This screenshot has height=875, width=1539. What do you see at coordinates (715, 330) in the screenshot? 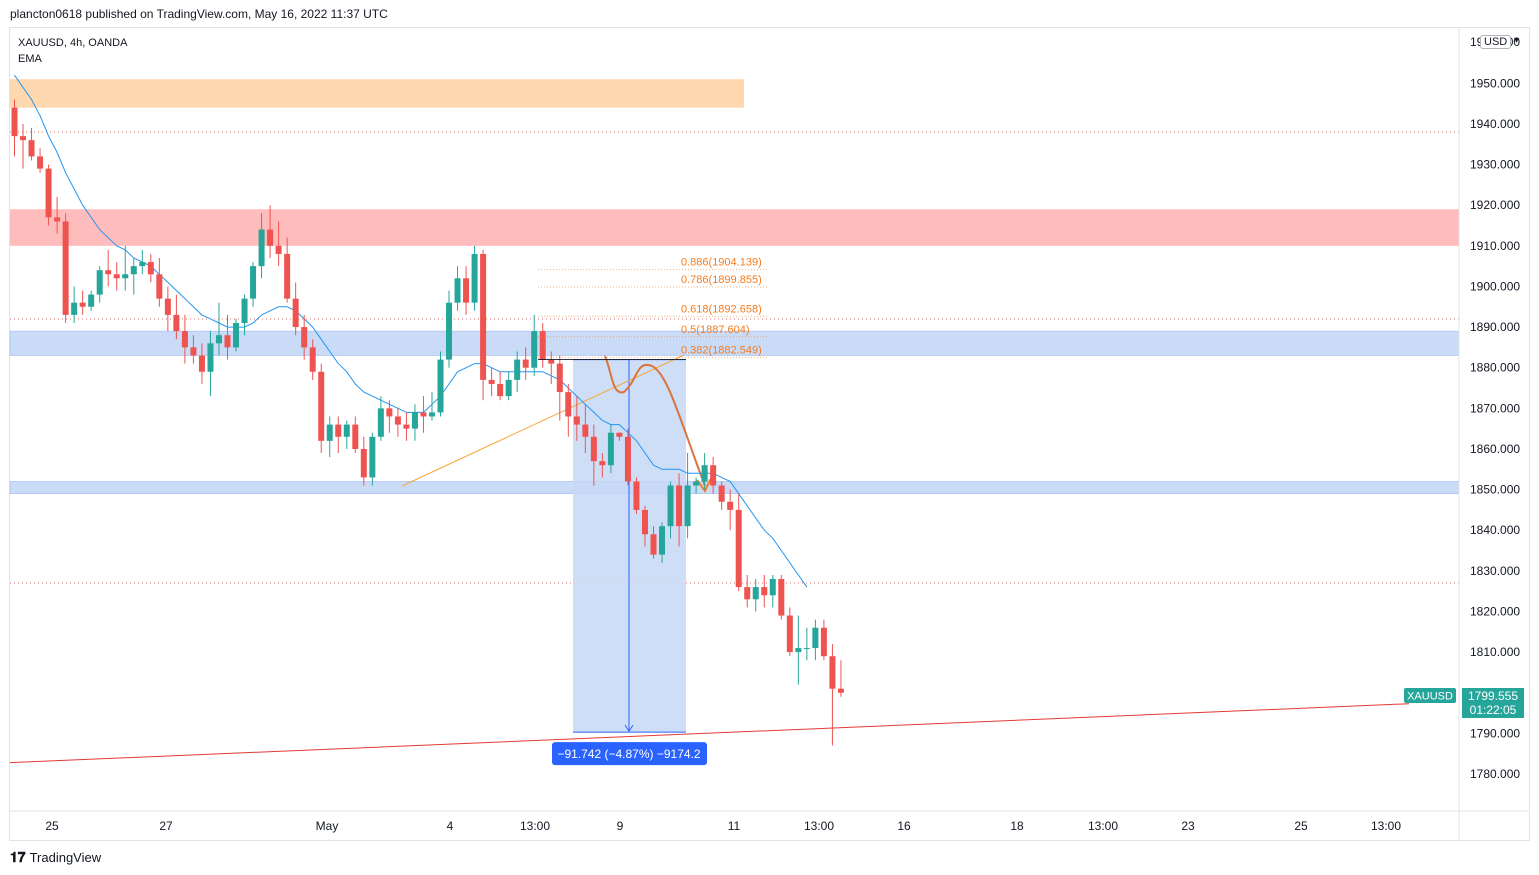
I see `fib-label: 0.5(1887.604)` at bounding box center [715, 330].